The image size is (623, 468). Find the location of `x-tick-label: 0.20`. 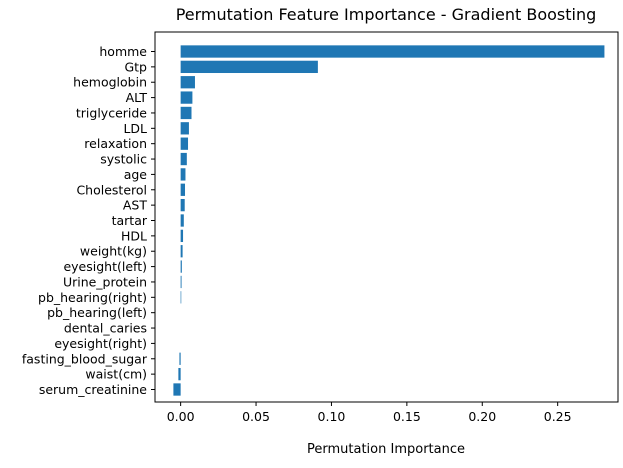

x-tick-label: 0.20 is located at coordinates (482, 416).